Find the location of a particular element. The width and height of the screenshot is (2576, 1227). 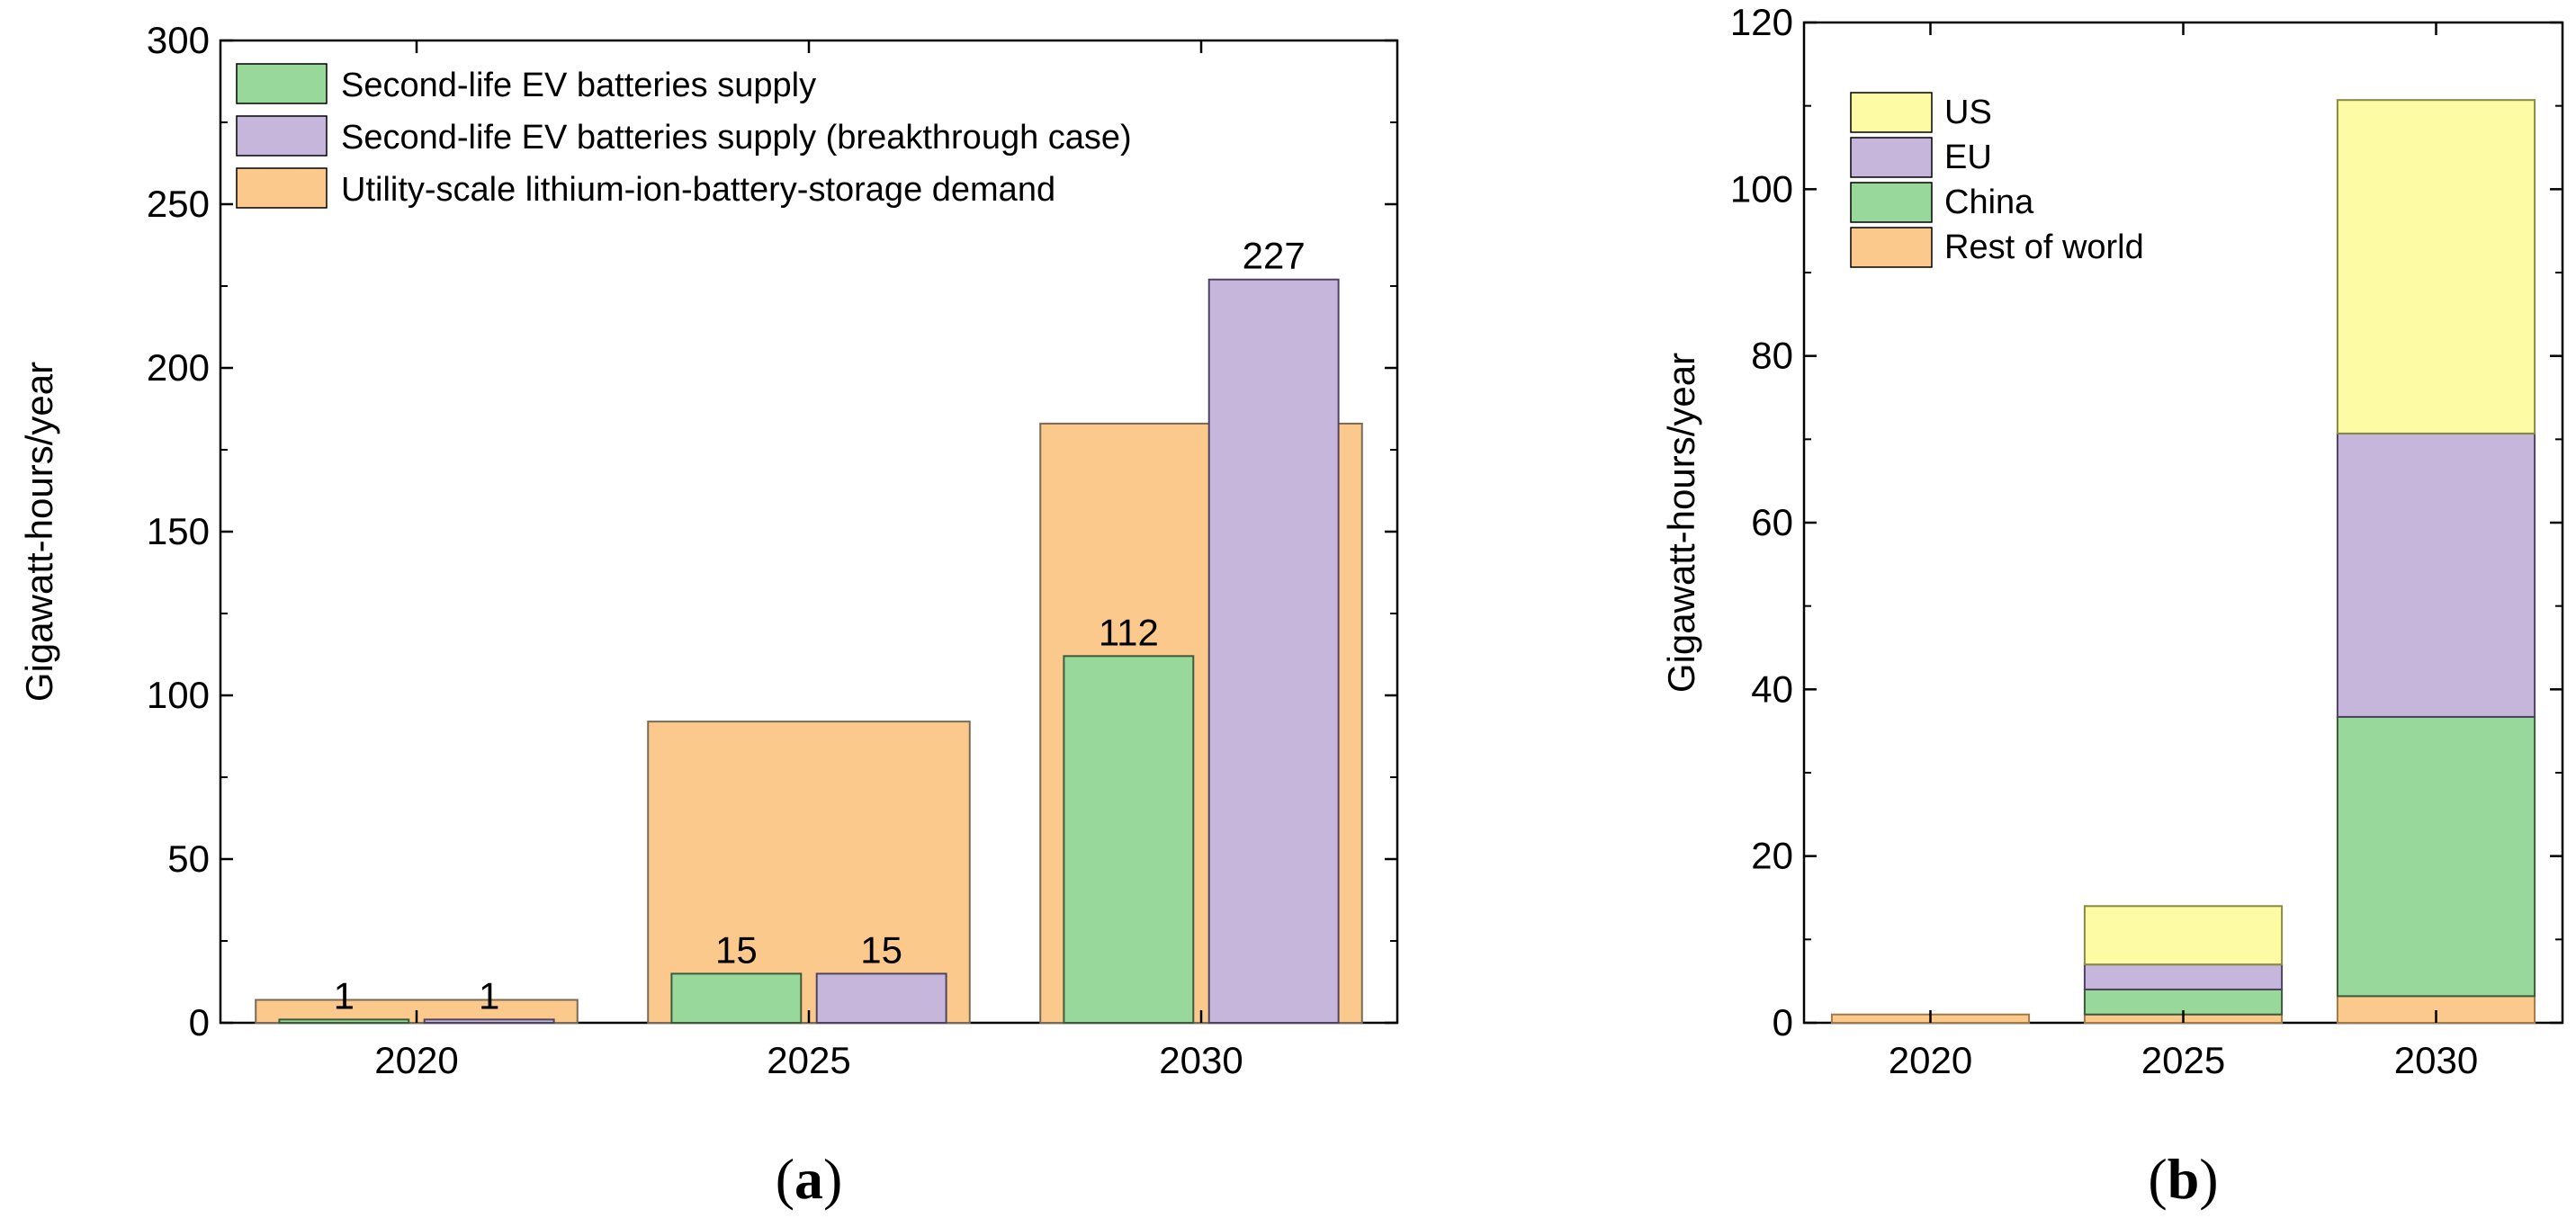

panel-label: (b) is located at coordinates (2183, 1179).